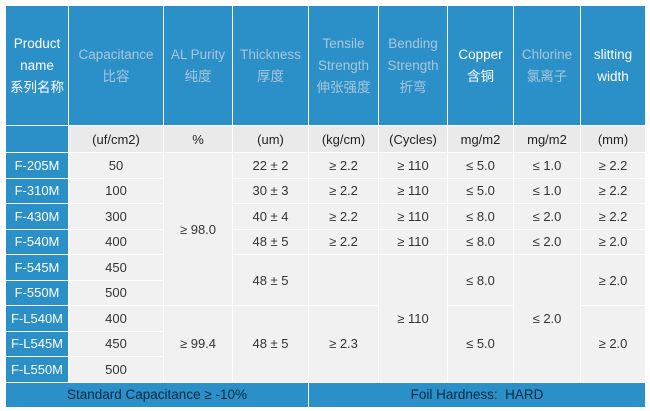 This screenshot has height=411, width=650. Describe the element at coordinates (37, 267) in the screenshot. I see `cell: F-545M` at that location.